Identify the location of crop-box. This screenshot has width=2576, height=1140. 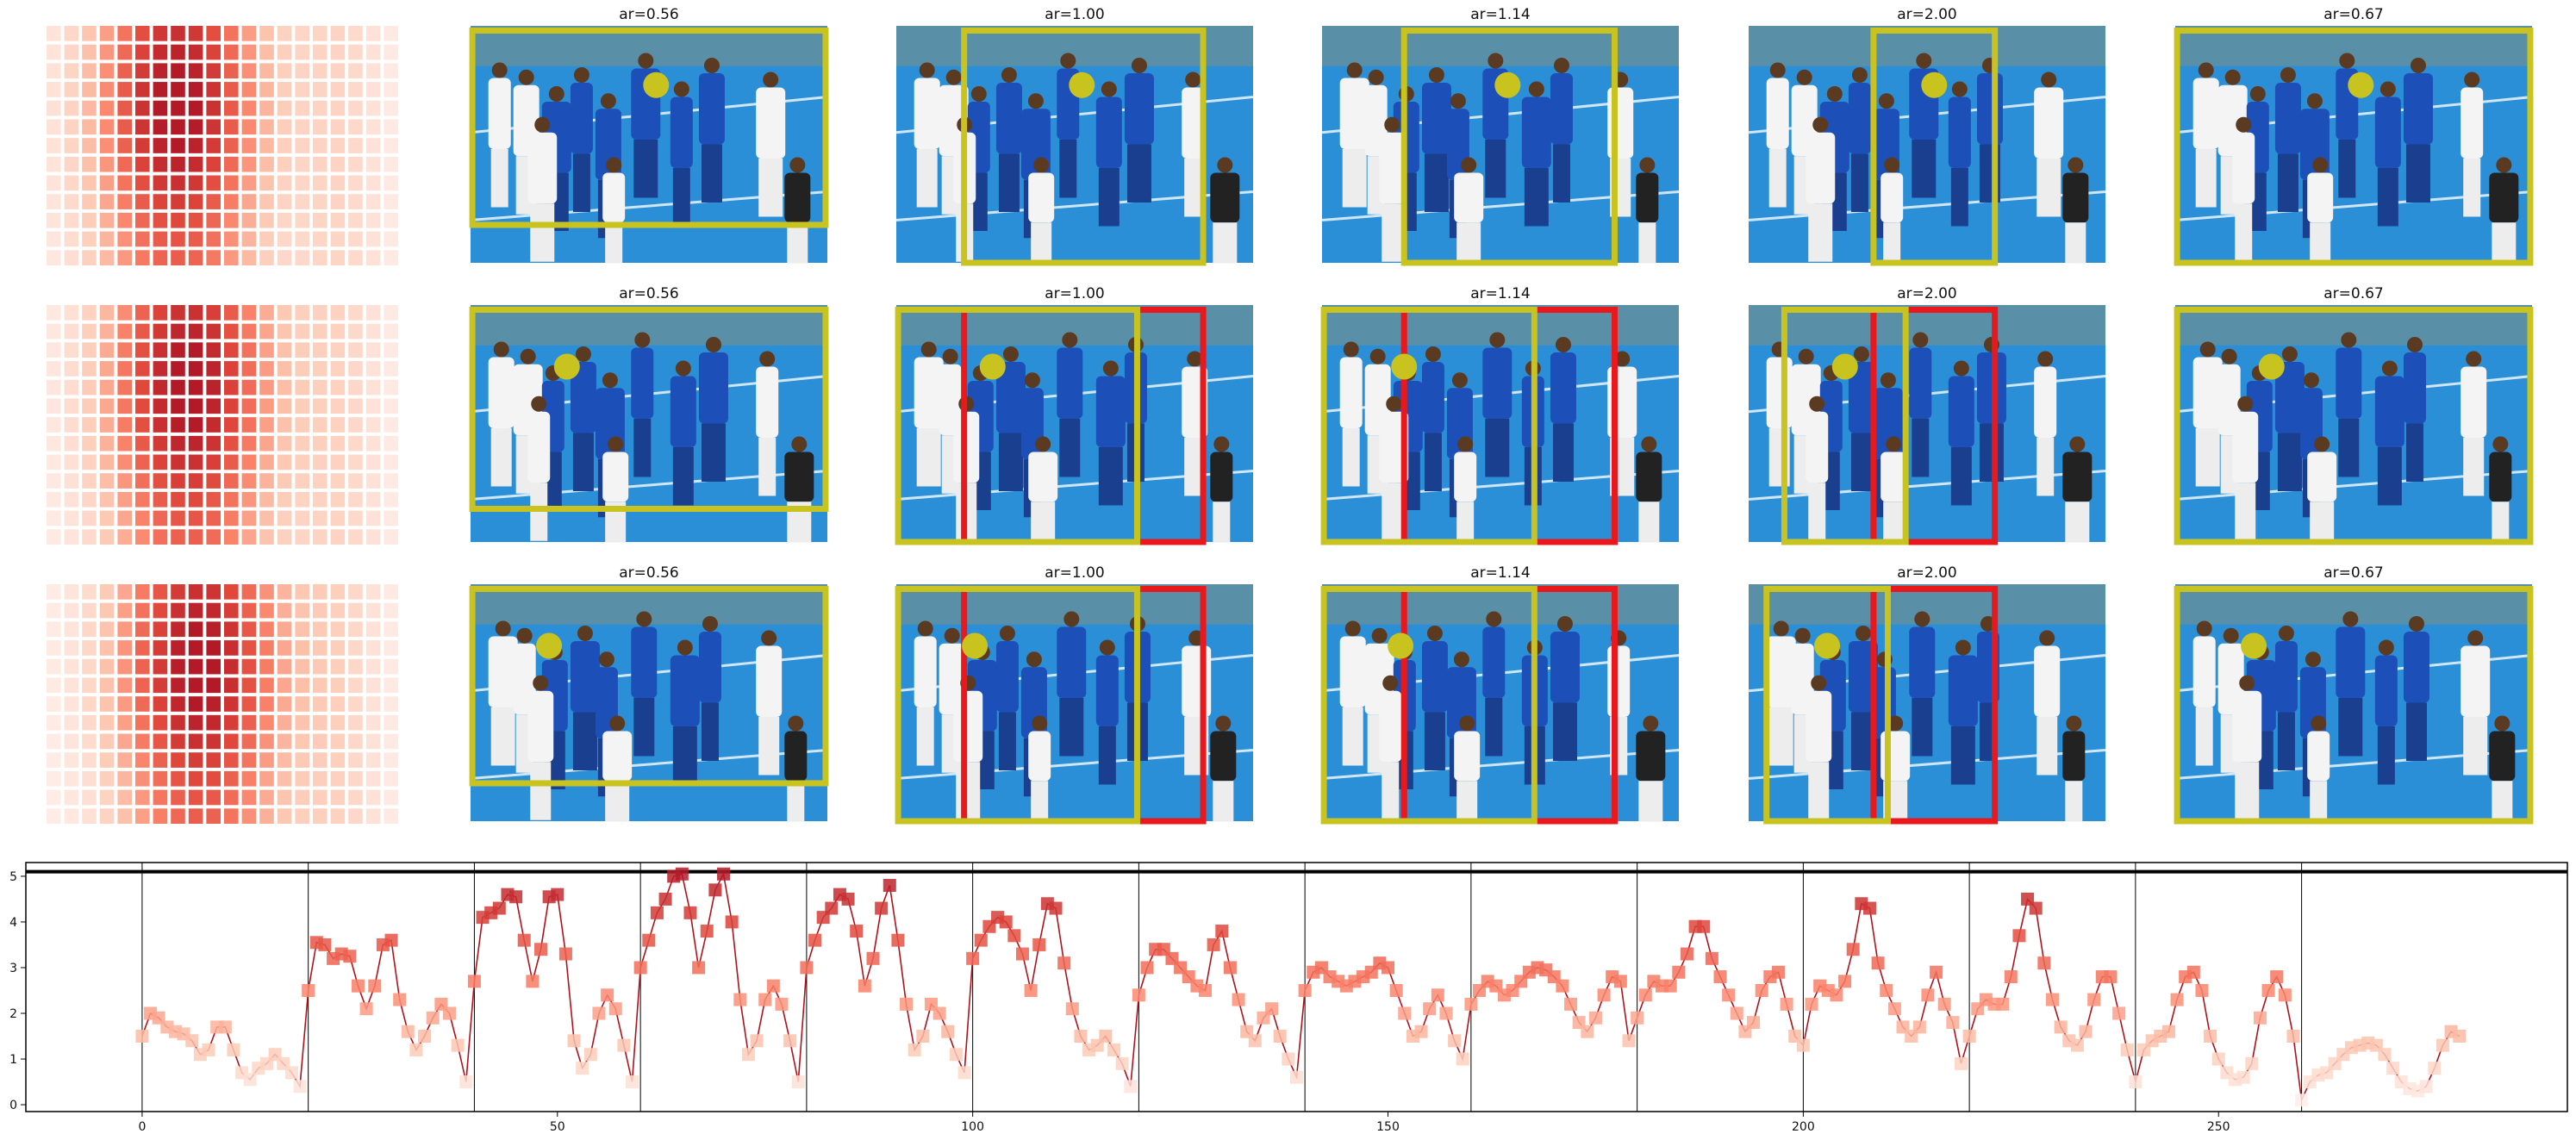
(1509, 147).